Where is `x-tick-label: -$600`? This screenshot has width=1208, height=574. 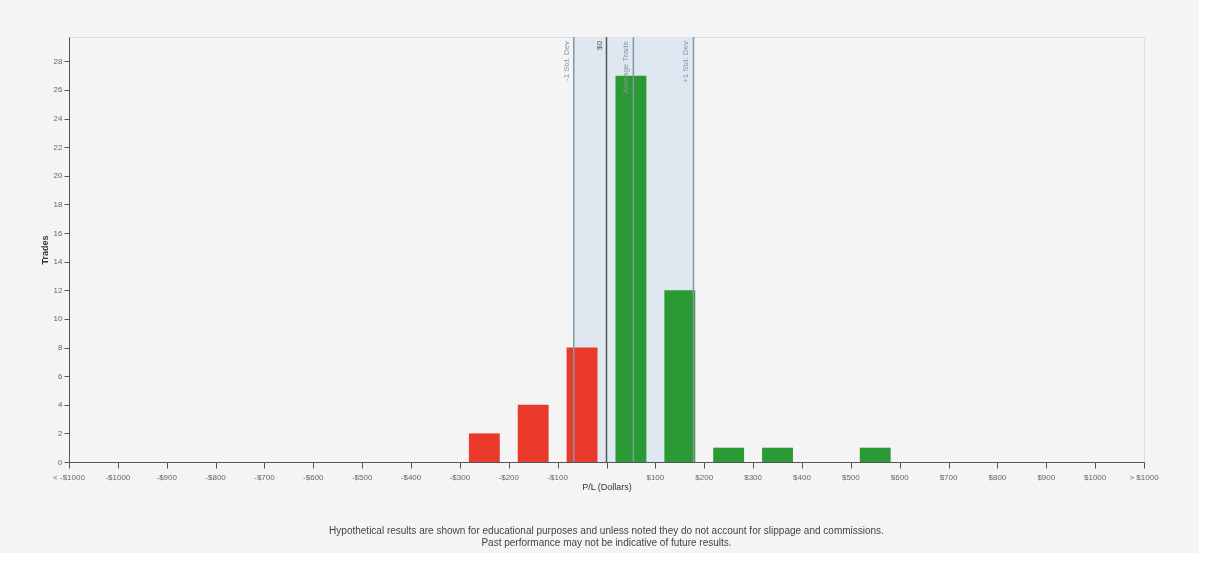 x-tick-label: -$600 is located at coordinates (314, 477).